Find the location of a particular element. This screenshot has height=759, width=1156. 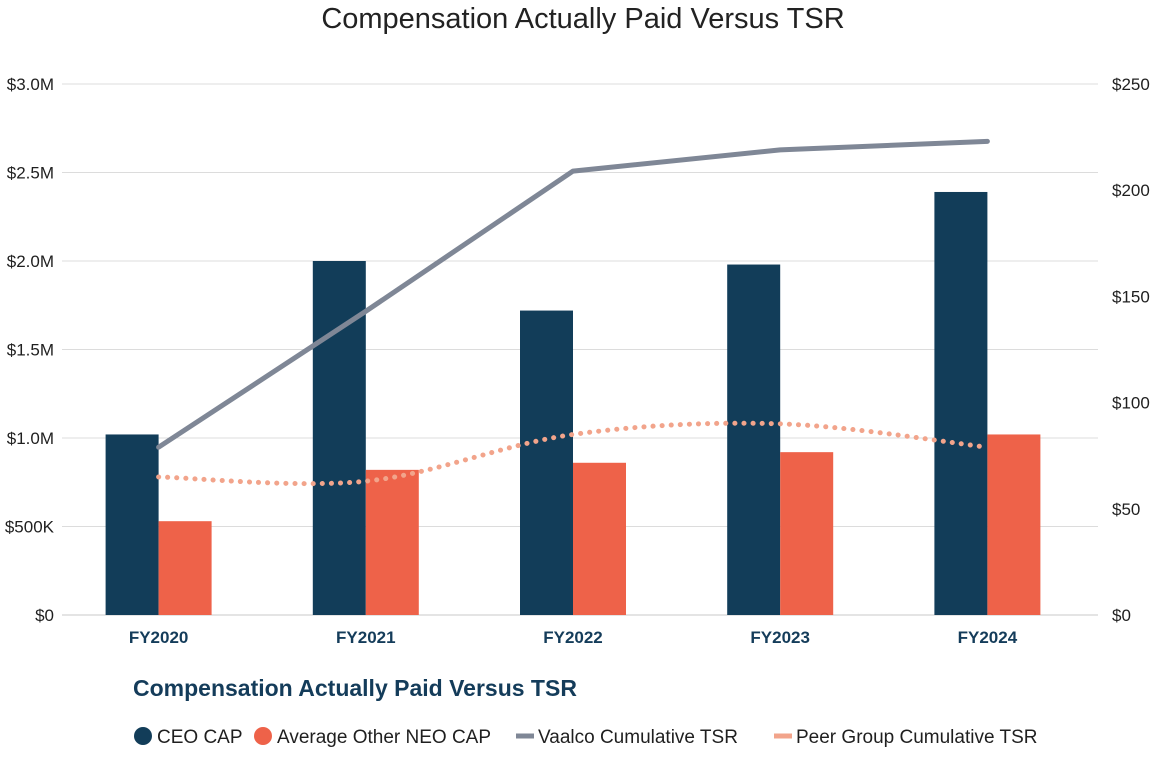

x-axis: FY2020 FY2021 FY2022 FY2023 FY2024 is located at coordinates (573, 637).